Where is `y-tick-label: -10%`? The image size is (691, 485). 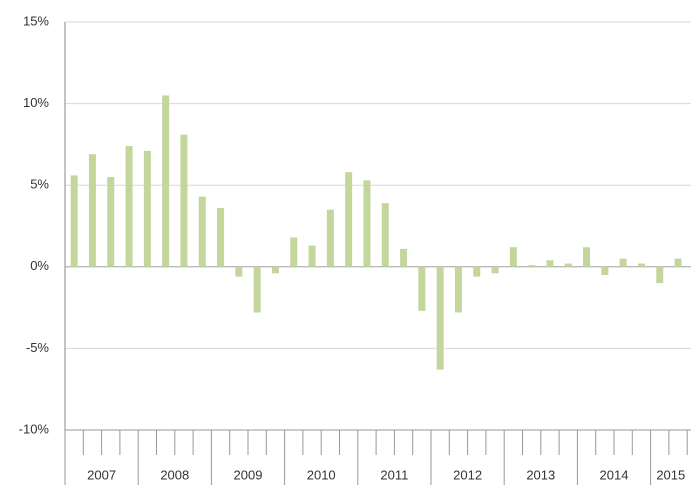
y-tick-label: -10% is located at coordinates (34, 428).